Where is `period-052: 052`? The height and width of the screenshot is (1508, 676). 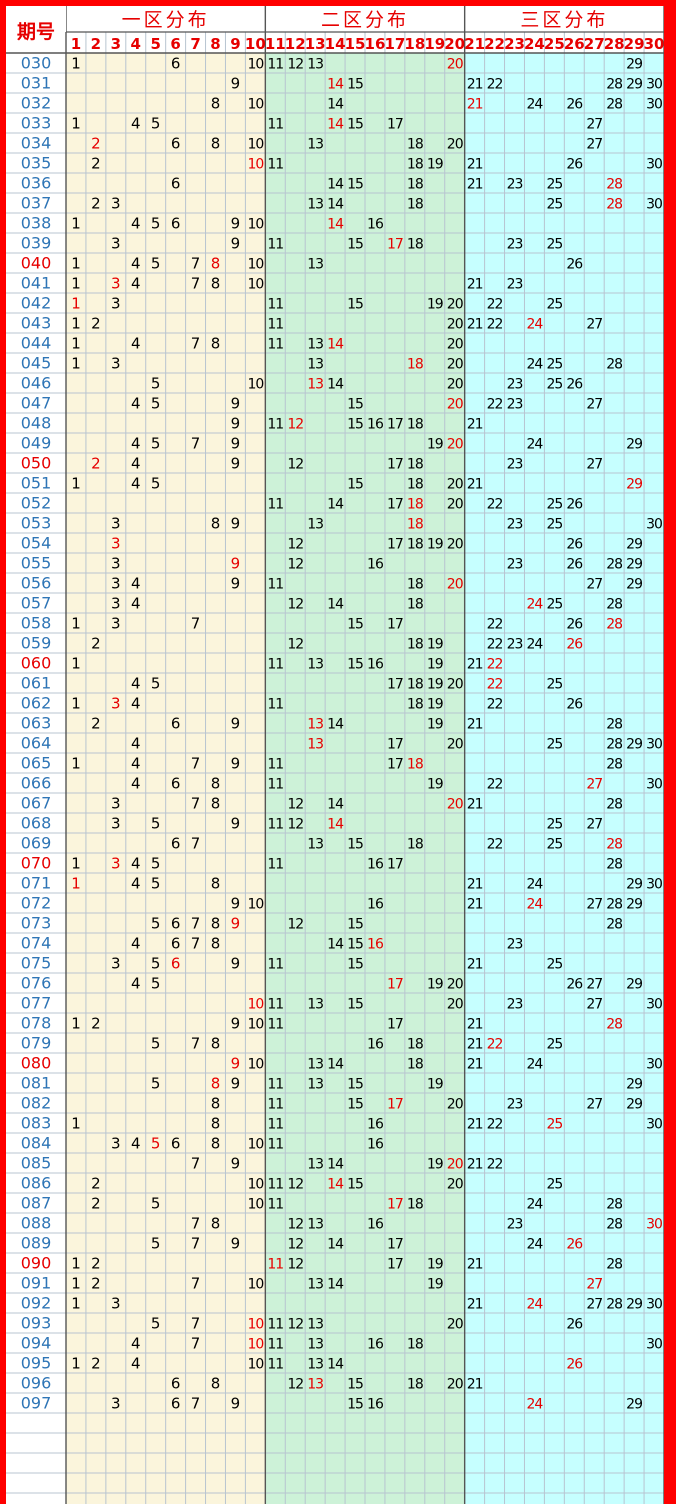
period-052: 052 is located at coordinates (36, 503).